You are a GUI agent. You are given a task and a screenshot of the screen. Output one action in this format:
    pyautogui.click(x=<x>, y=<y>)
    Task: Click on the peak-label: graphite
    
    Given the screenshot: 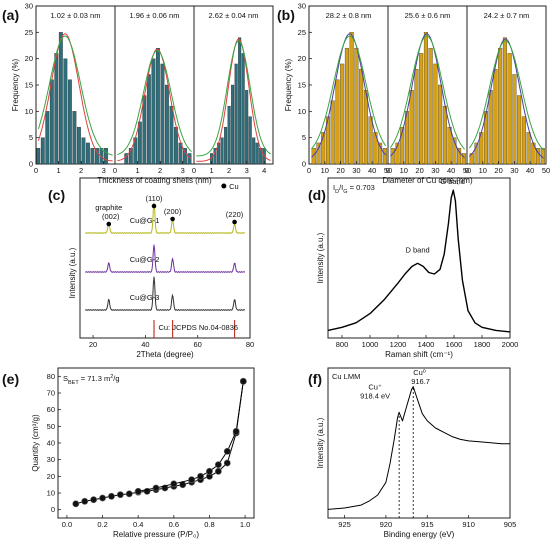 What is the action you would take?
    pyautogui.click(x=108, y=207)
    